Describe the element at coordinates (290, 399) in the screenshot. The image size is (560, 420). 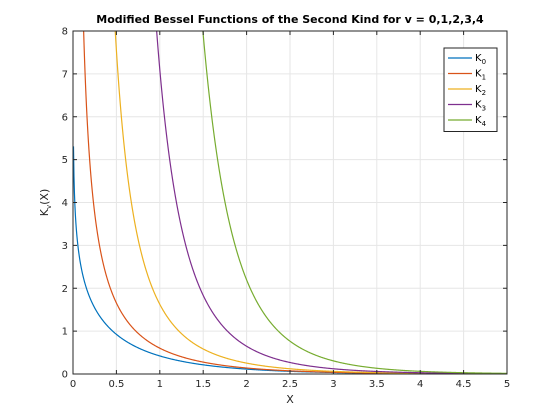
I see `x-axis-label: X` at that location.